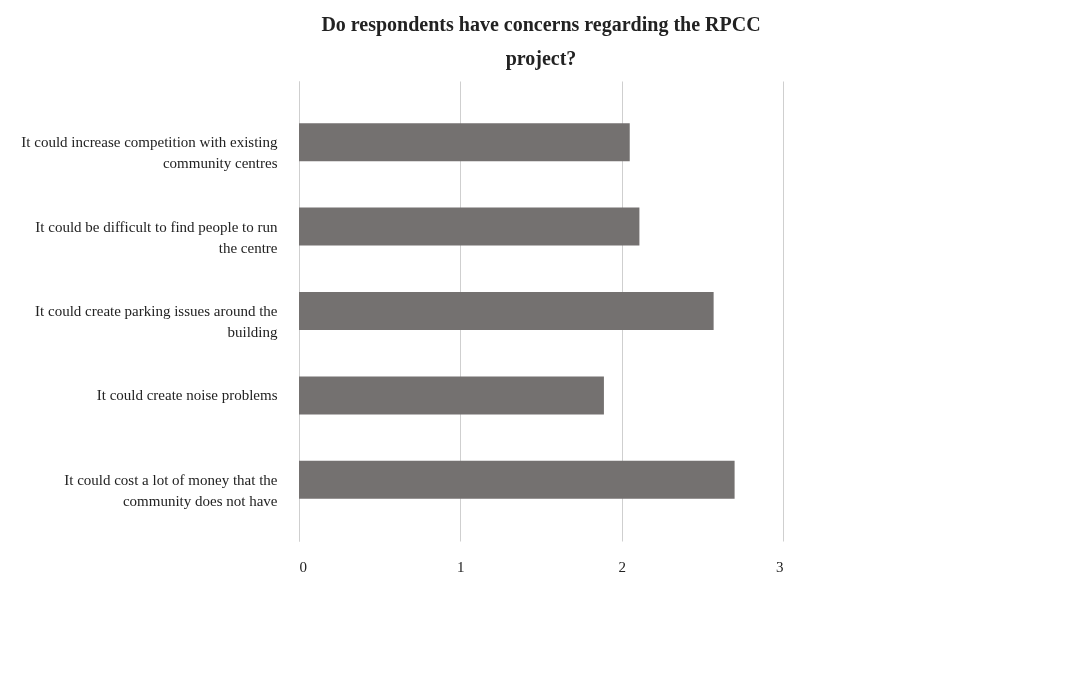 The width and height of the screenshot is (1073, 684). I want to click on y-tick-label: It could increase competition with existing community centres, so click(149, 153).